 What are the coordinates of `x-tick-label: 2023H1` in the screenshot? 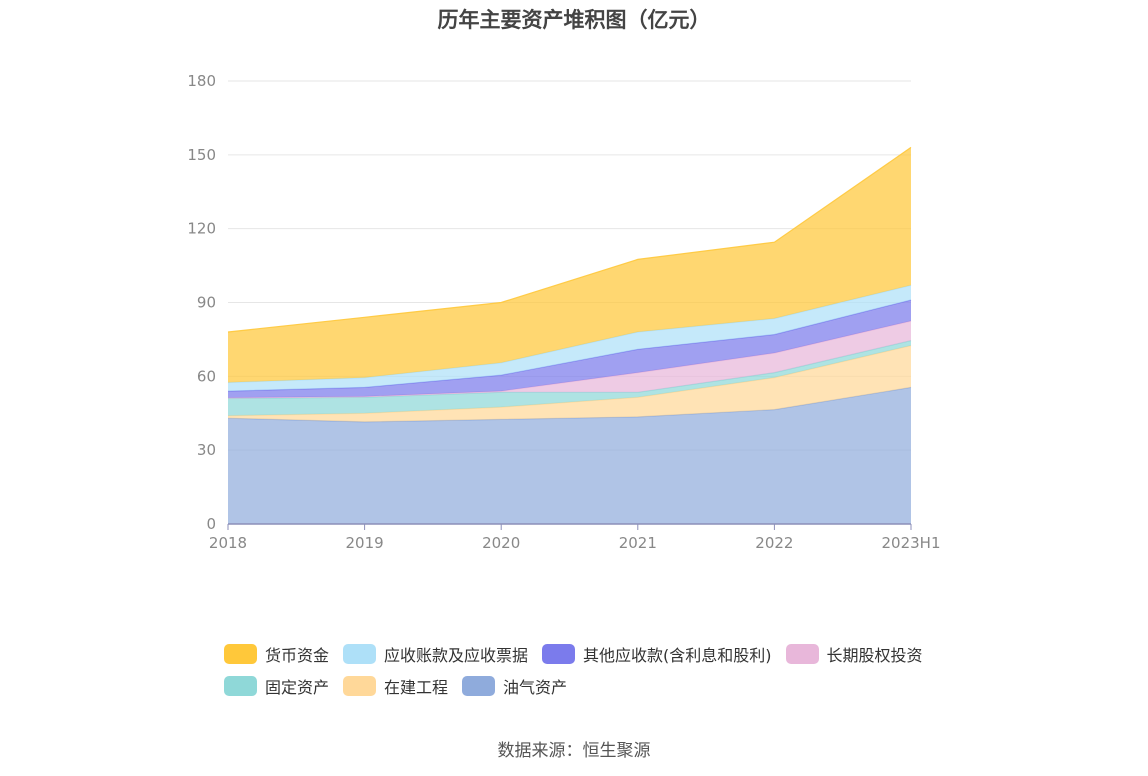 It's located at (911, 543).